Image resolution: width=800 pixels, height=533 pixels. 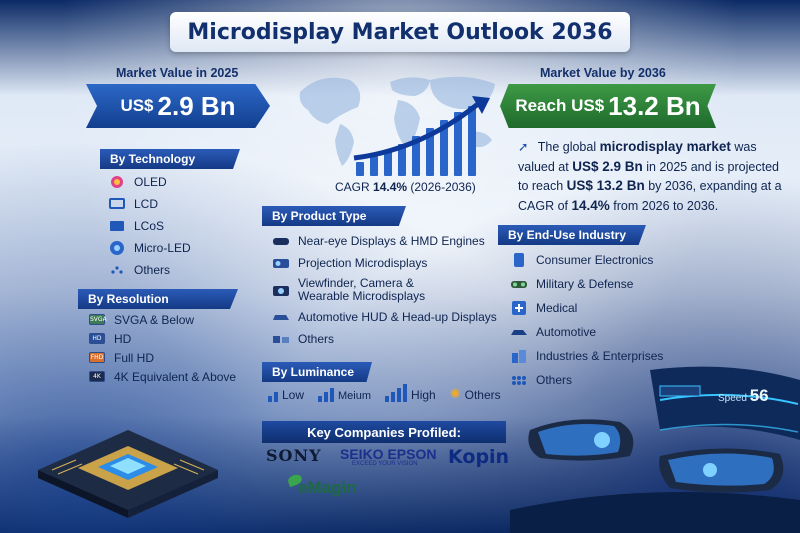 I want to click on cagr-period: (2026-2036), so click(x=443, y=187).